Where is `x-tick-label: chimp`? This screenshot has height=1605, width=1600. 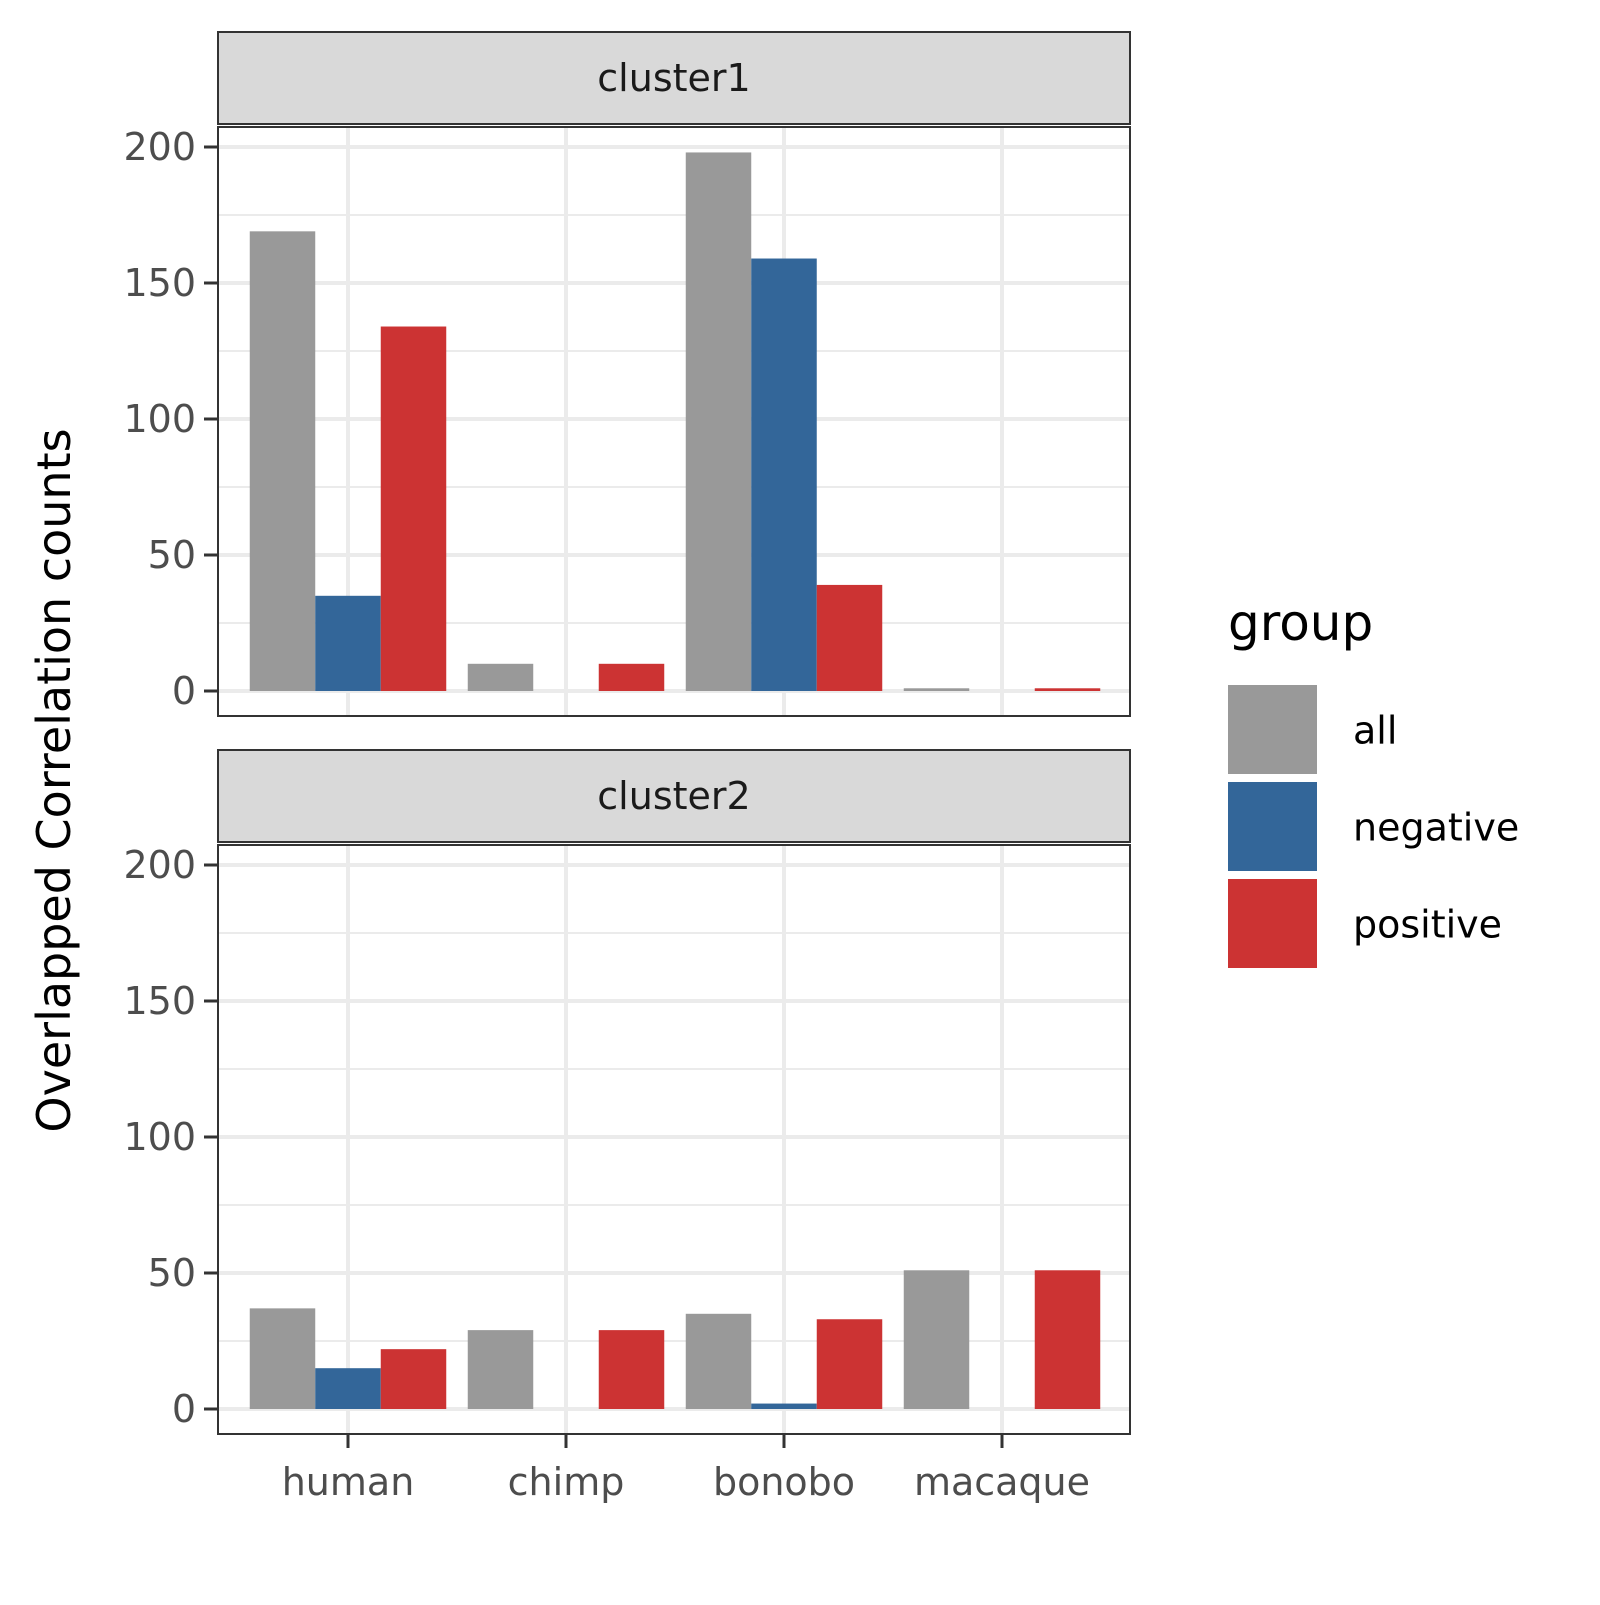
x-tick-label: chimp is located at coordinates (566, 1482).